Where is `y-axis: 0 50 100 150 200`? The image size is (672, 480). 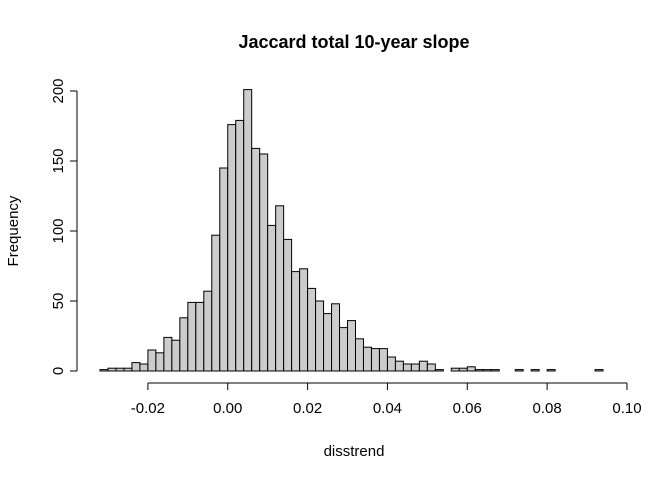 y-axis: 0 50 100 150 200 is located at coordinates (64, 226).